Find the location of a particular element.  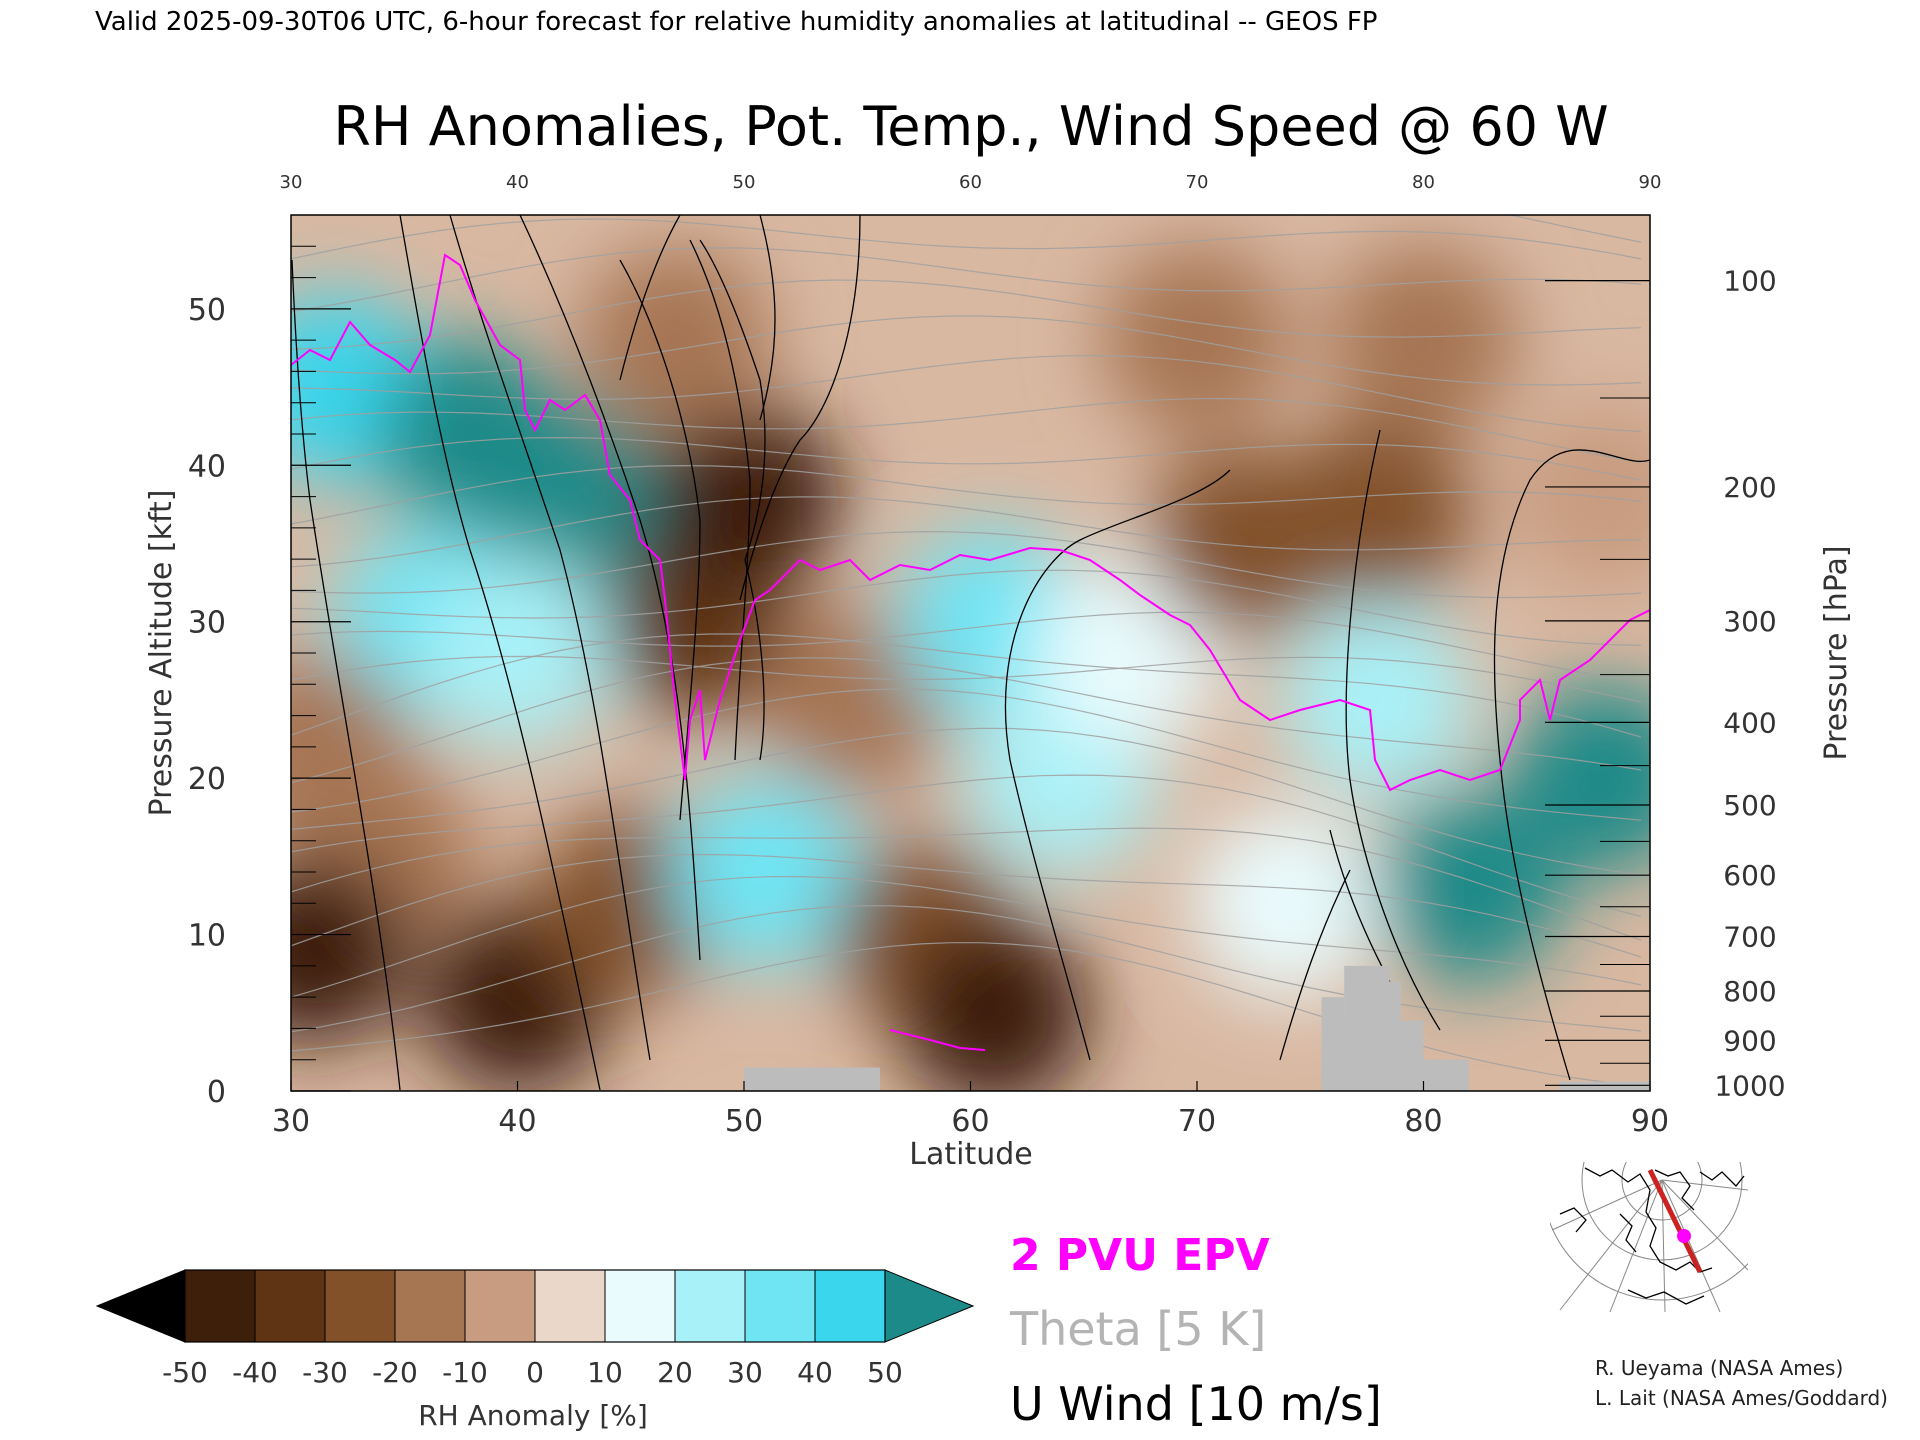

section-line is located at coordinates (1675, 1221).